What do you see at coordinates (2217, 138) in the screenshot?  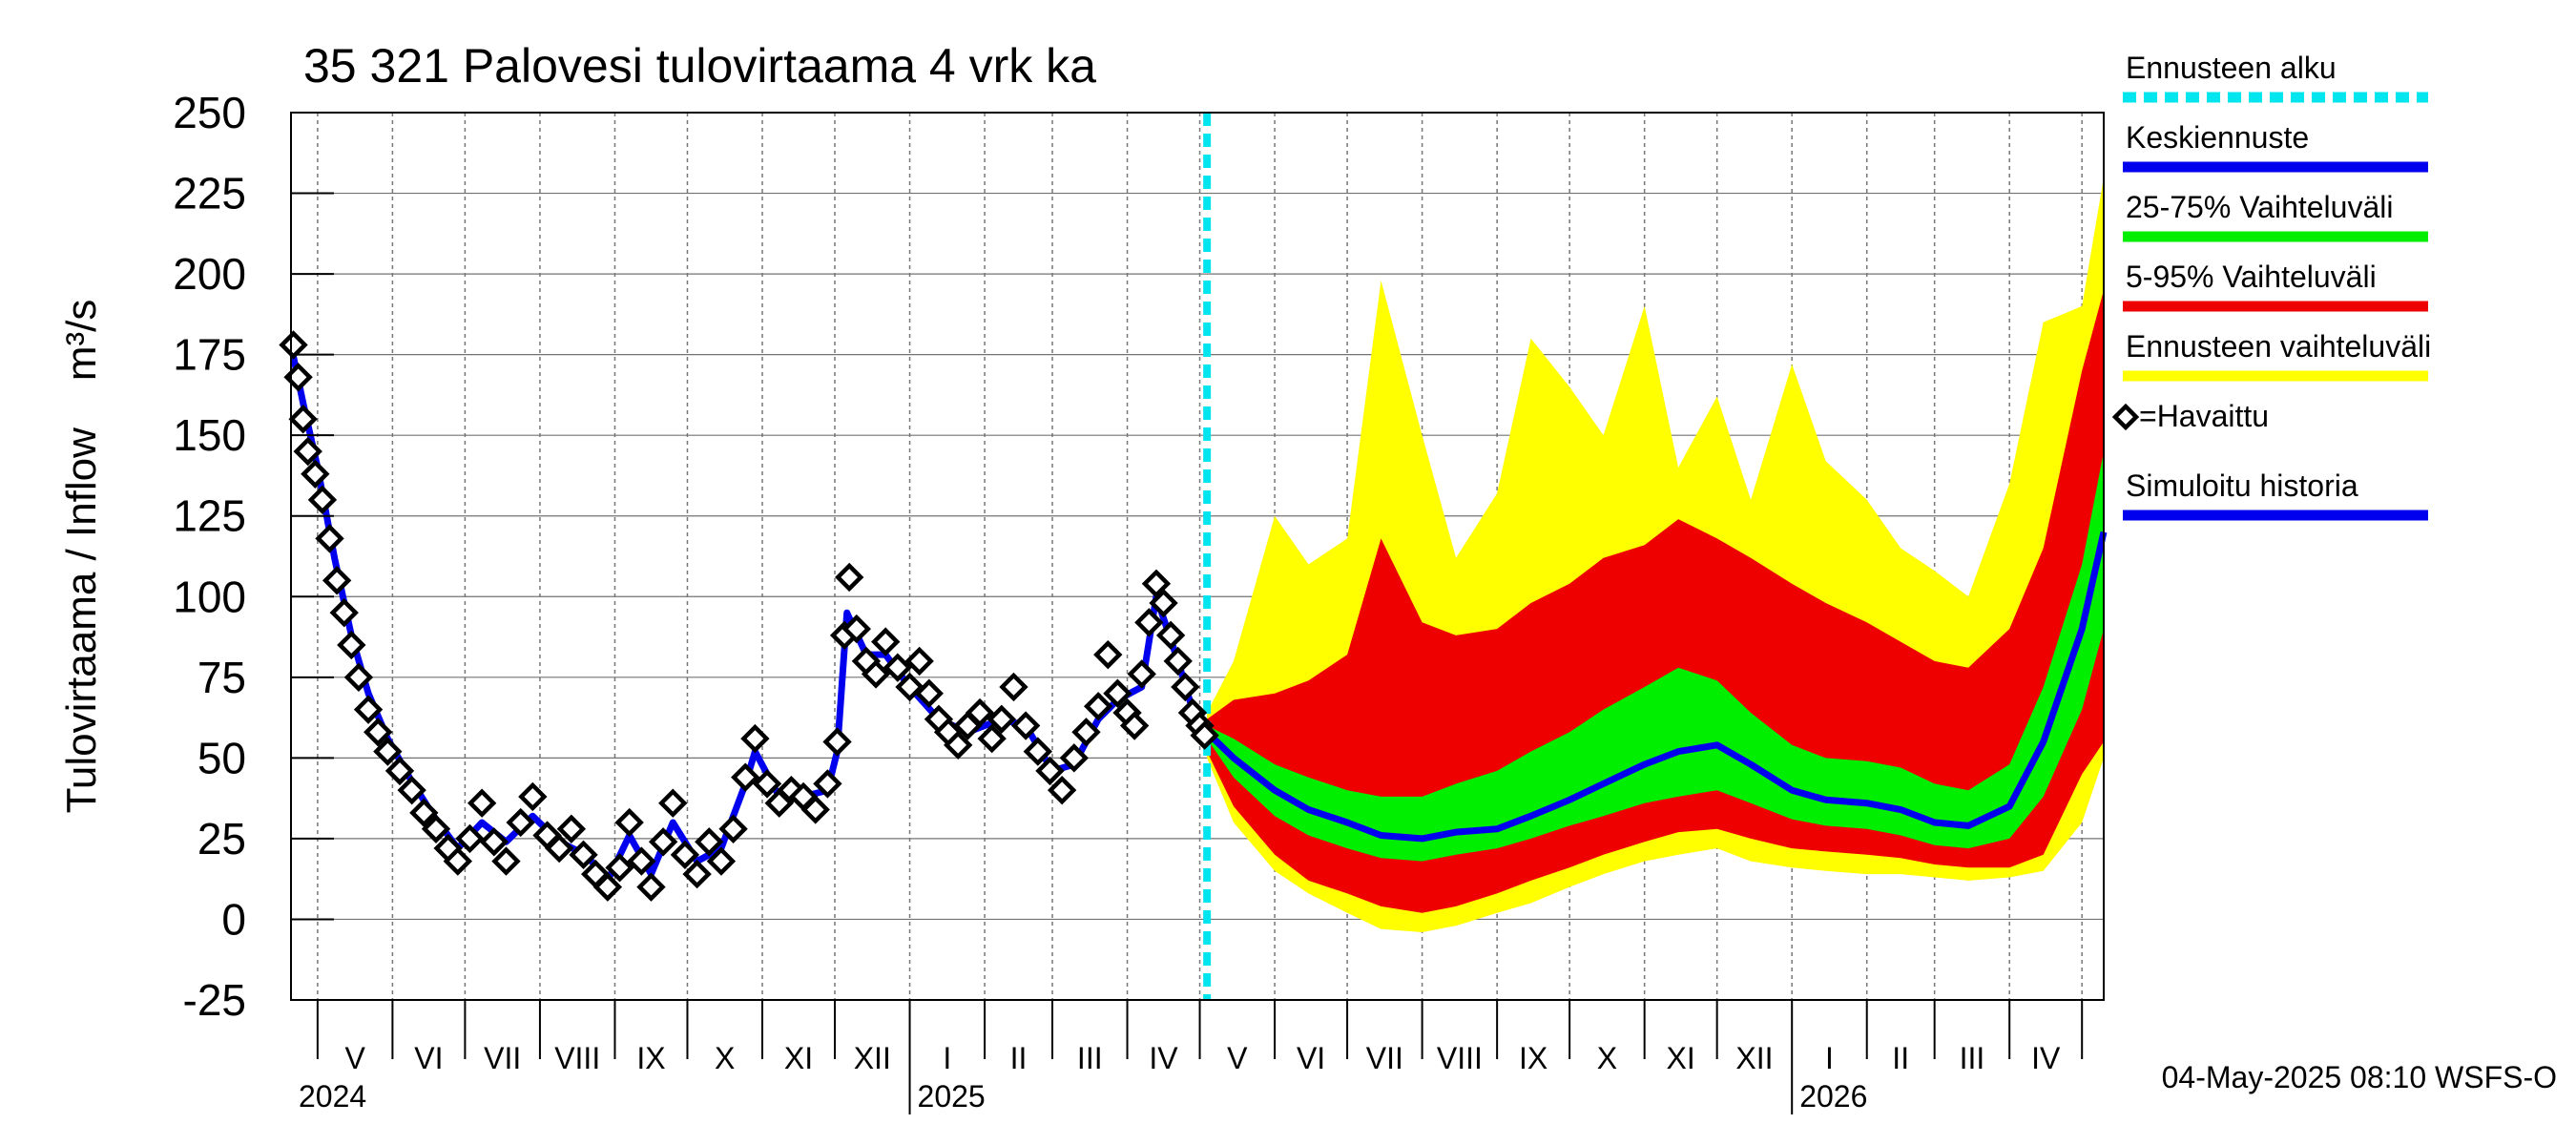 I see `legend-label: Keskiennuste` at bounding box center [2217, 138].